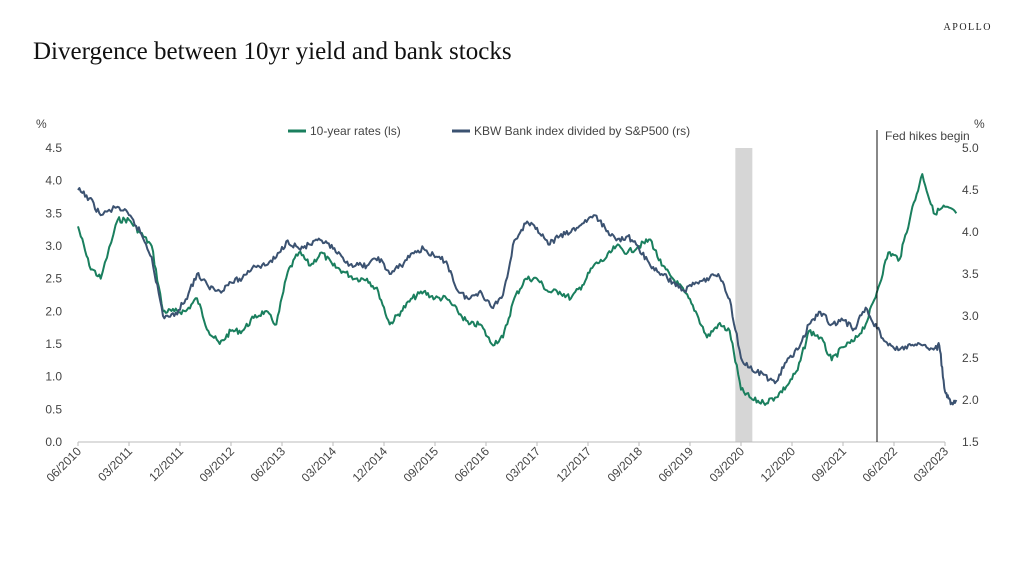 The width and height of the screenshot is (1024, 576). I want to click on left-y-tick-label: 4.5, so click(53, 148).